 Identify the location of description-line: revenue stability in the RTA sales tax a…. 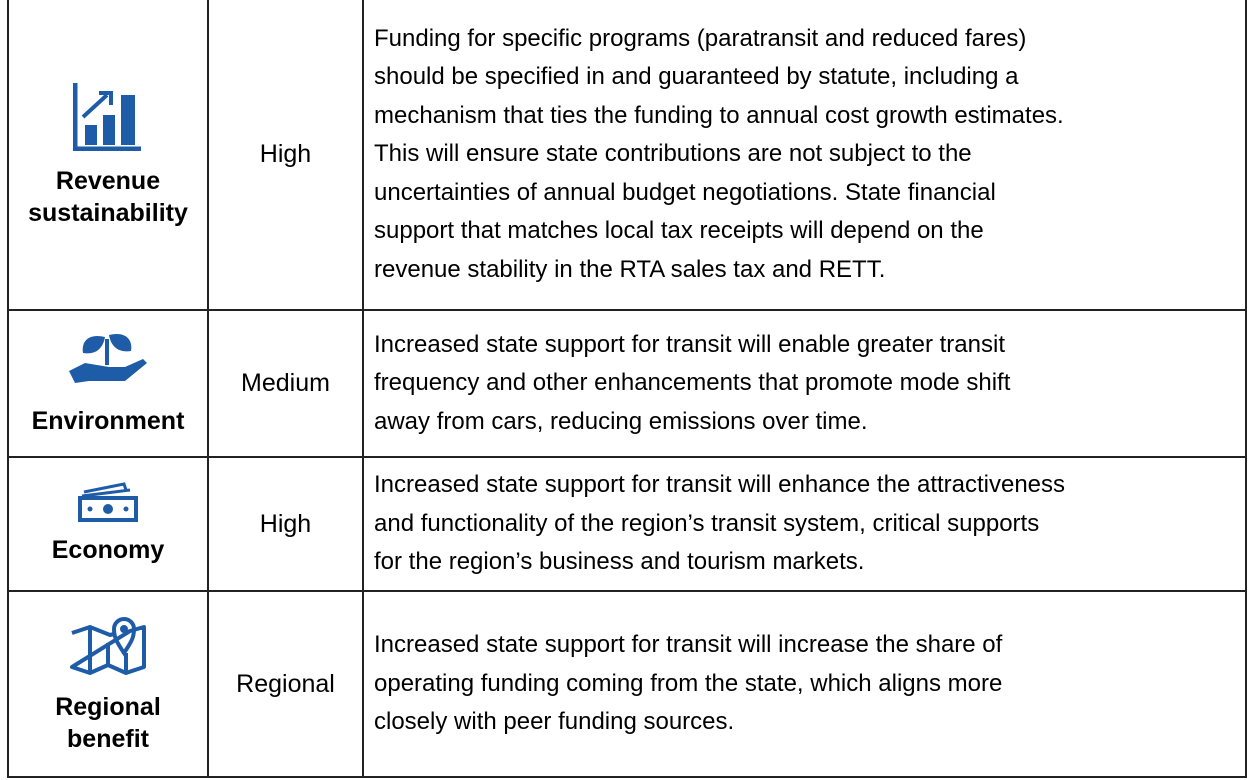
(630, 269).